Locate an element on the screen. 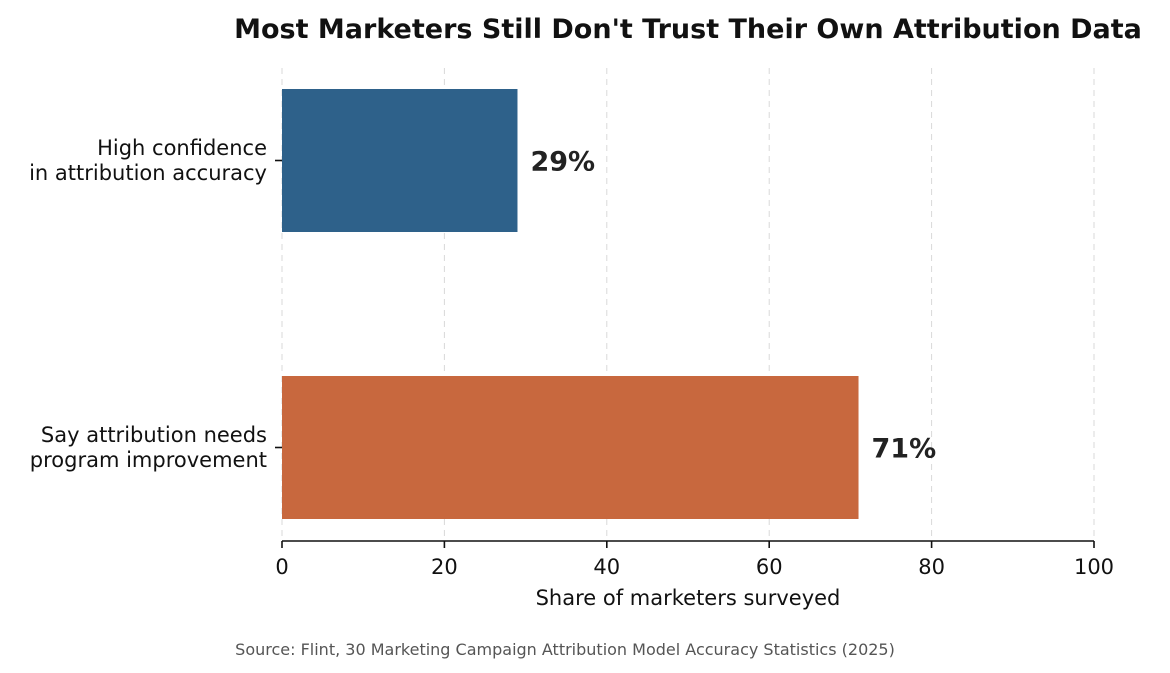  x-tick-label-2: 40 is located at coordinates (606, 567).